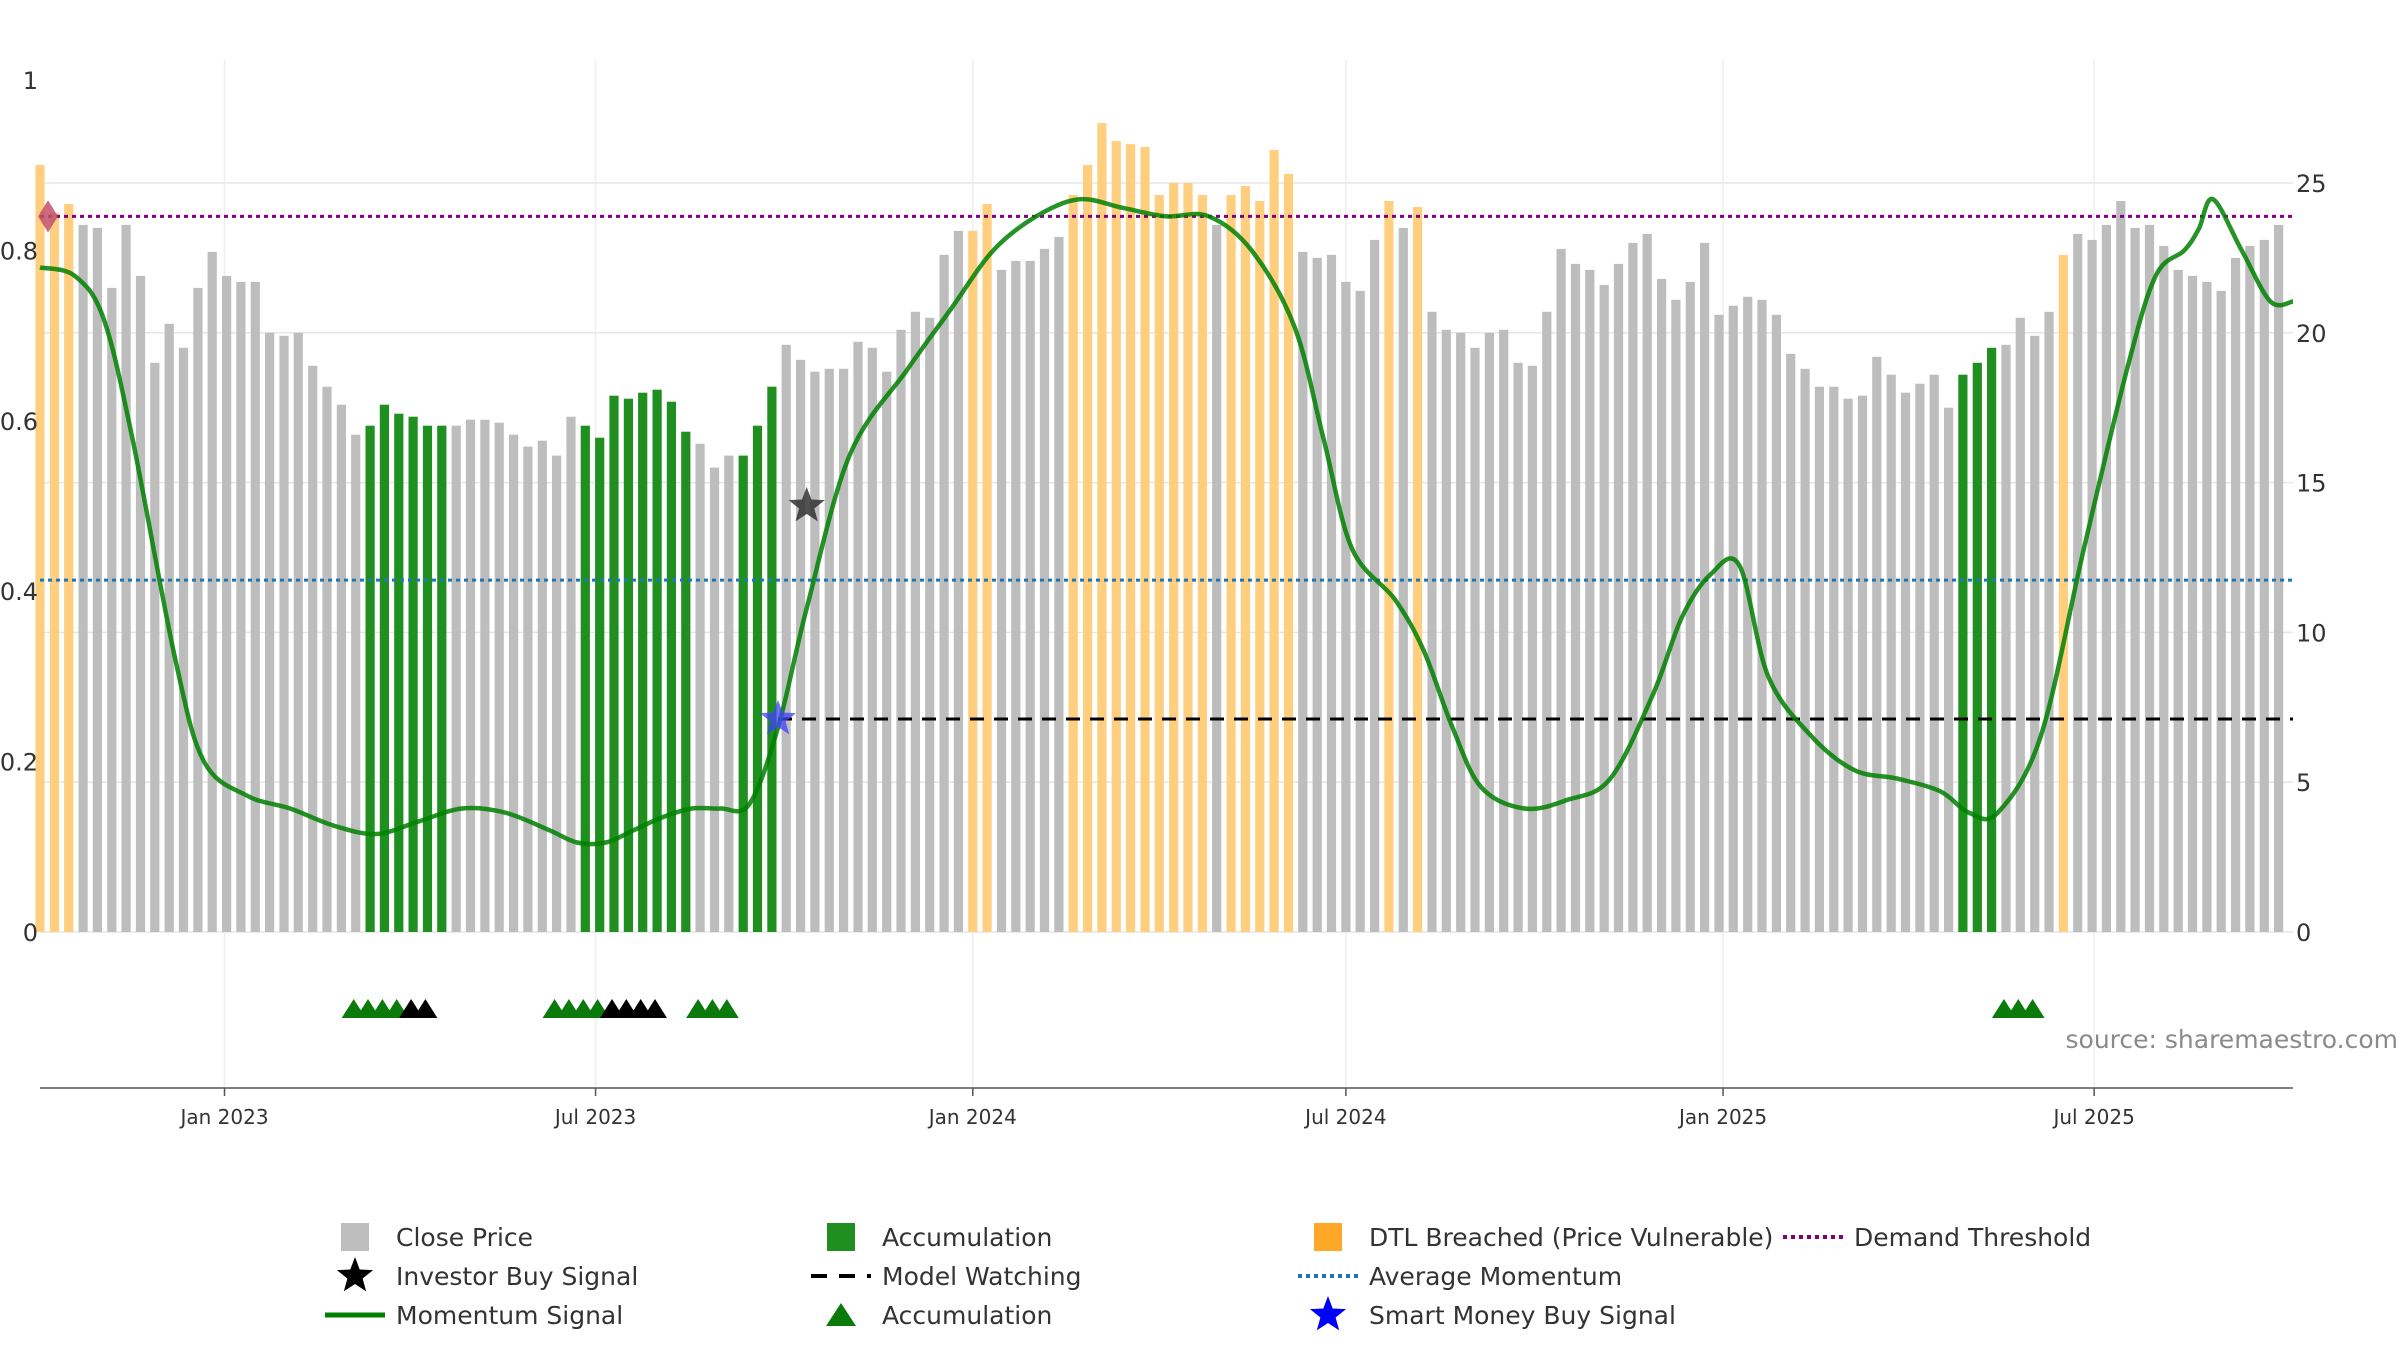 The height and width of the screenshot is (1350, 2400). Describe the element at coordinates (2303, 783) in the screenshot. I see `right-axis-tick-label: 5` at that location.